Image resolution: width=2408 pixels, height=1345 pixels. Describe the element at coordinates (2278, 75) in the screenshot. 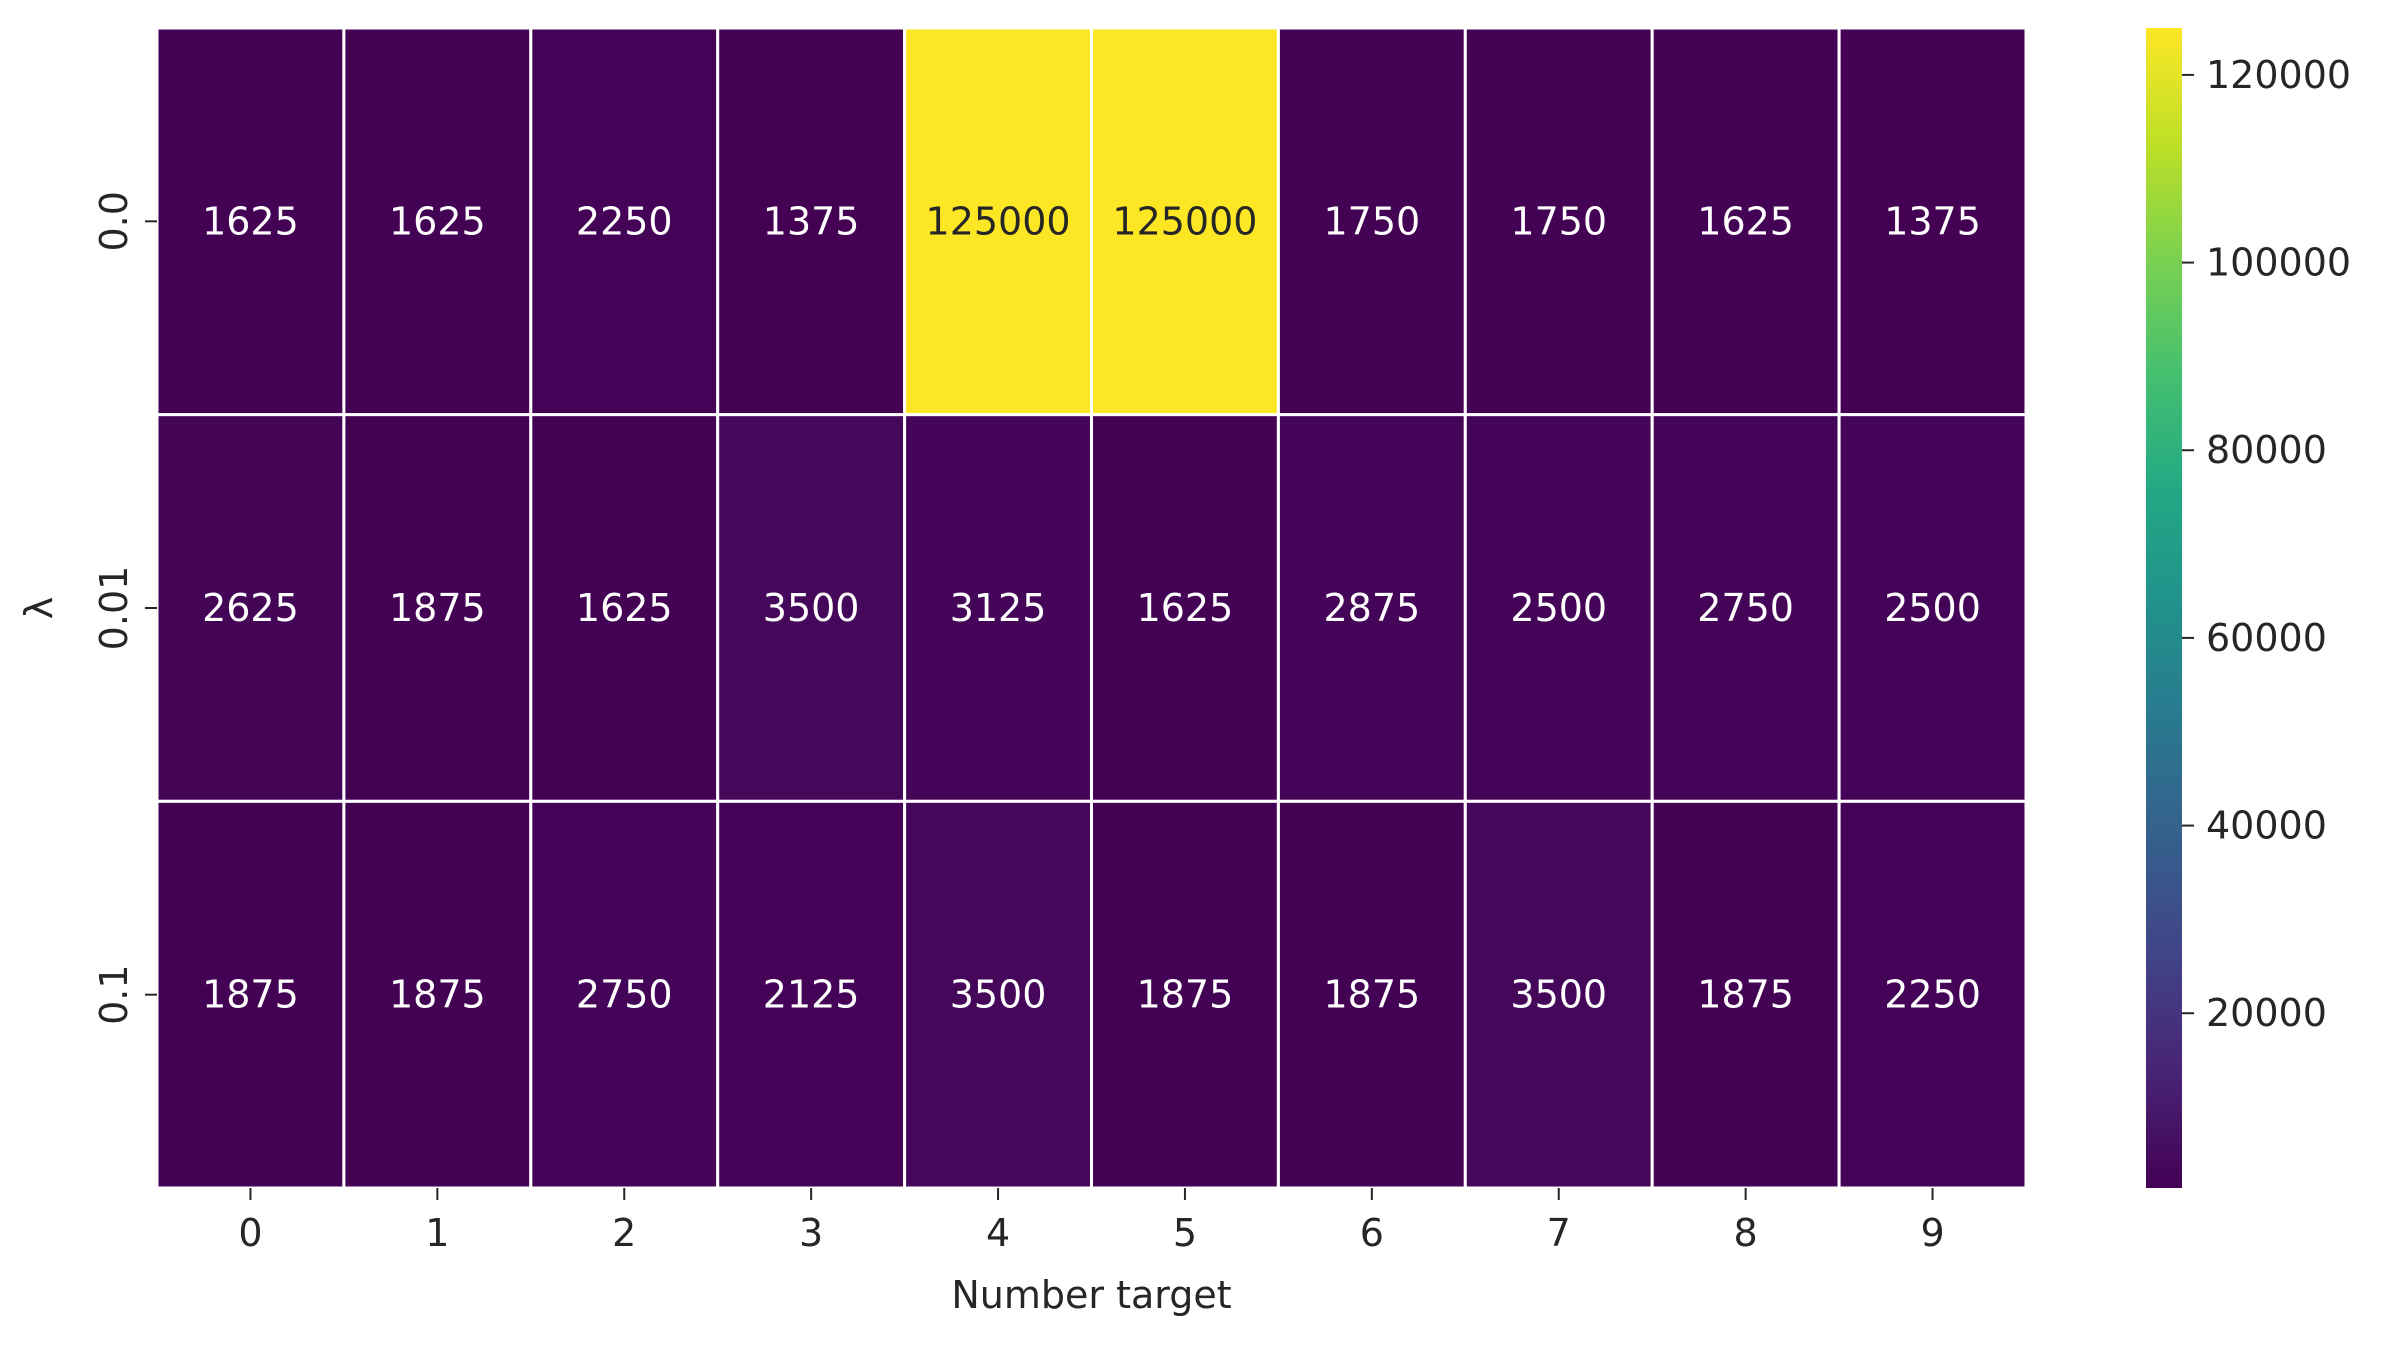

I see `colorbar-tick-label: 120000` at that location.